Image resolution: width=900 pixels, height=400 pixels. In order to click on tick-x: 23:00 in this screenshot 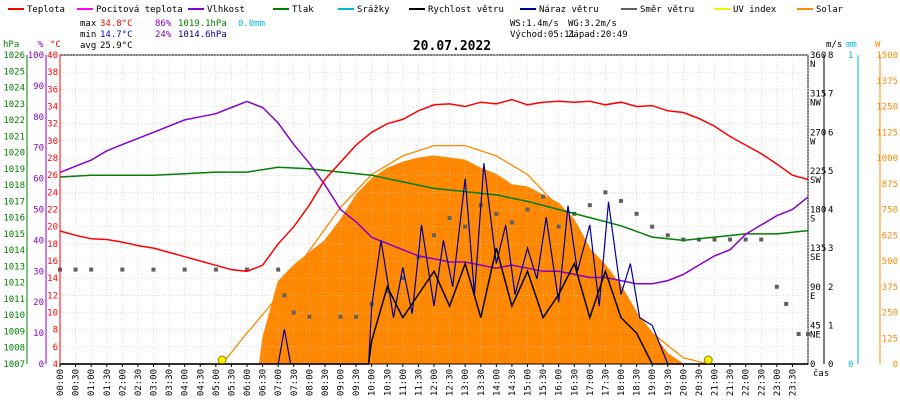, I will do `click(778, 382)`.